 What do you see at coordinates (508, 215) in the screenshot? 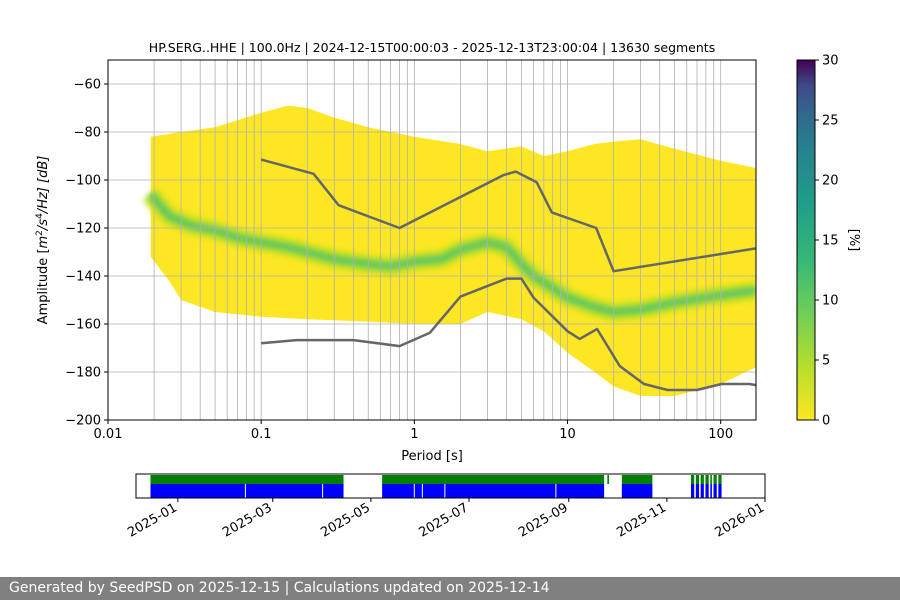
I see `upper-noise-model` at bounding box center [508, 215].